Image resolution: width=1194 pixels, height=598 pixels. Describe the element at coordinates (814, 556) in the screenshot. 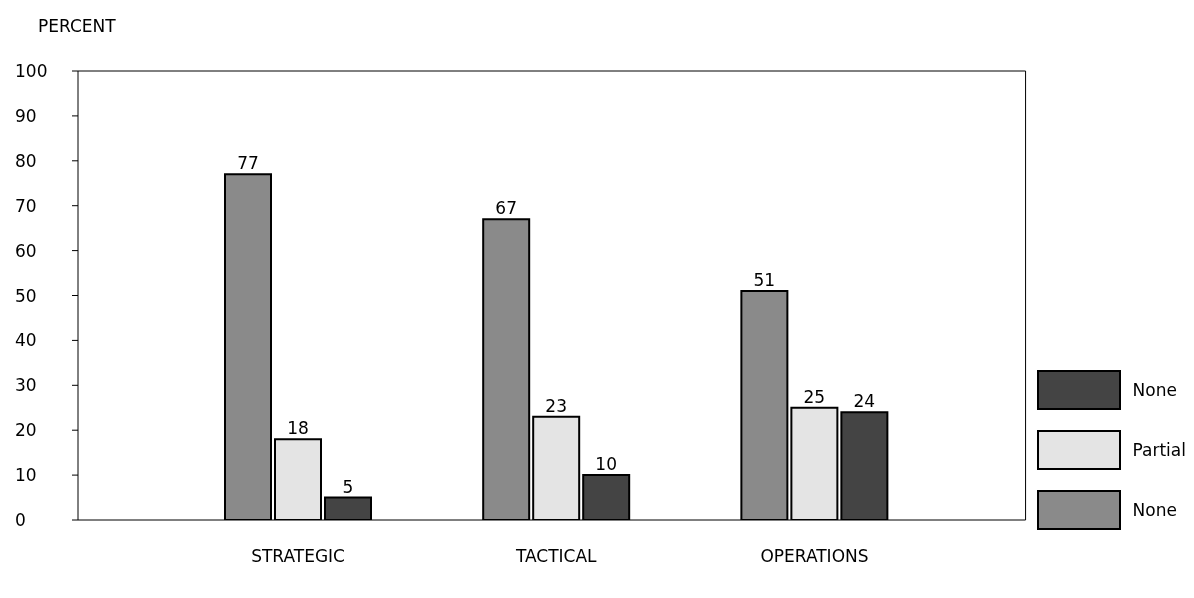

I see `x-tick-label: OPERATIONS` at that location.